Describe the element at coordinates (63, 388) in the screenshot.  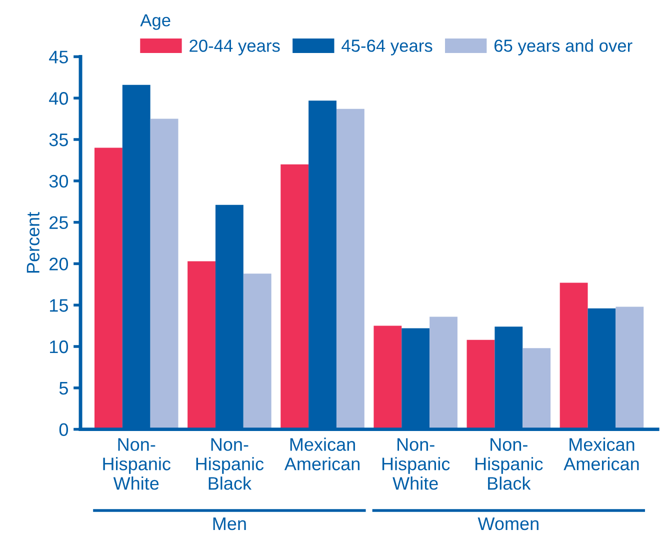
I see `y-tick-label: 5` at that location.